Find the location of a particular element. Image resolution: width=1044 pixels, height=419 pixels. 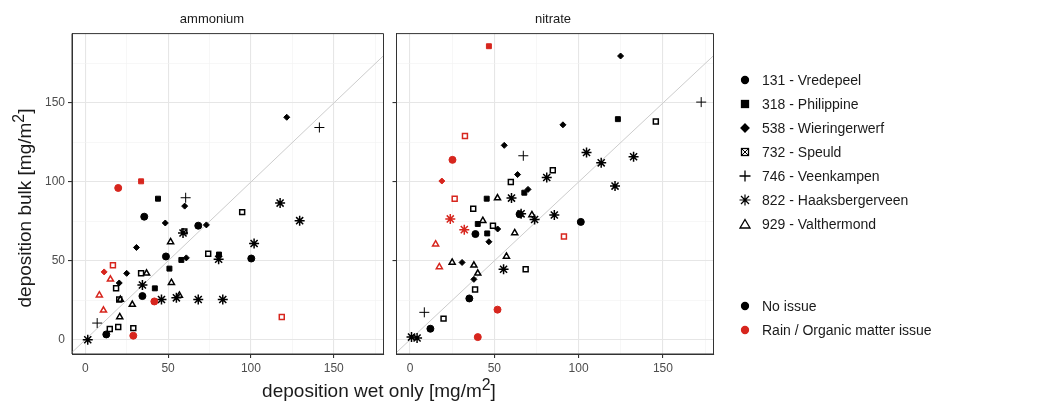

chart-title: nitrate is located at coordinates (553, 19).